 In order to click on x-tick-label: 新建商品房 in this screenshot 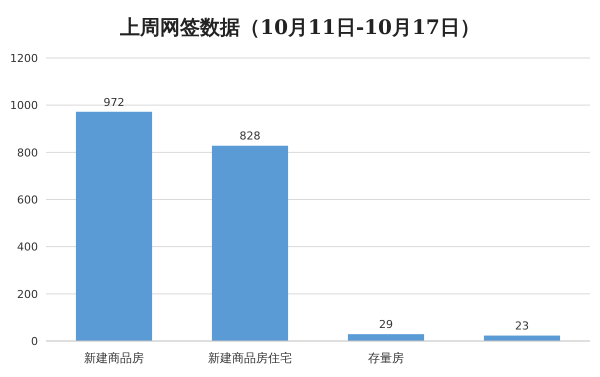, I will do `click(114, 358)`.